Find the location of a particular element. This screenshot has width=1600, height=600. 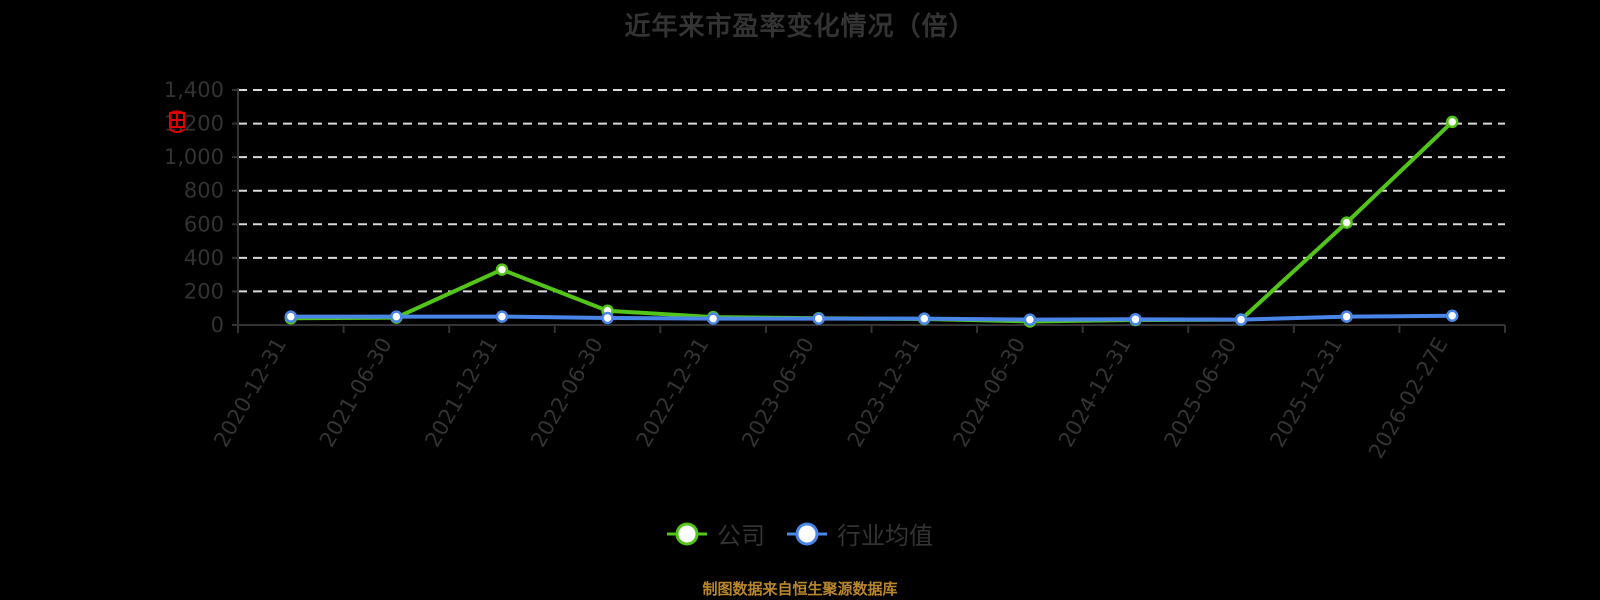

x-tick-label: 2024-12-31 is located at coordinates (1095, 393).